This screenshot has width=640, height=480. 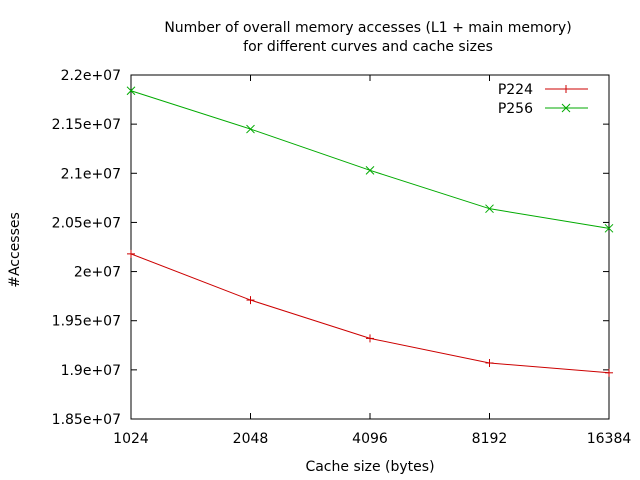 What do you see at coordinates (566, 89) in the screenshot?
I see `legend-marker-p224` at bounding box center [566, 89].